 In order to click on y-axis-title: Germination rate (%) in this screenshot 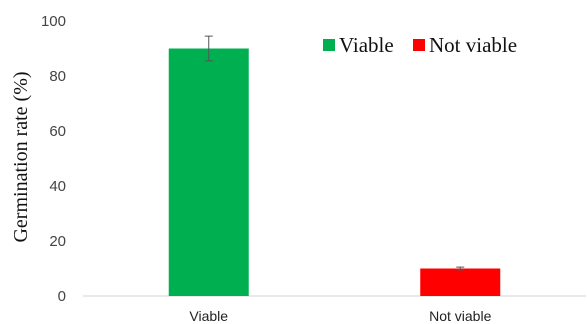, I will do `click(21, 156)`.